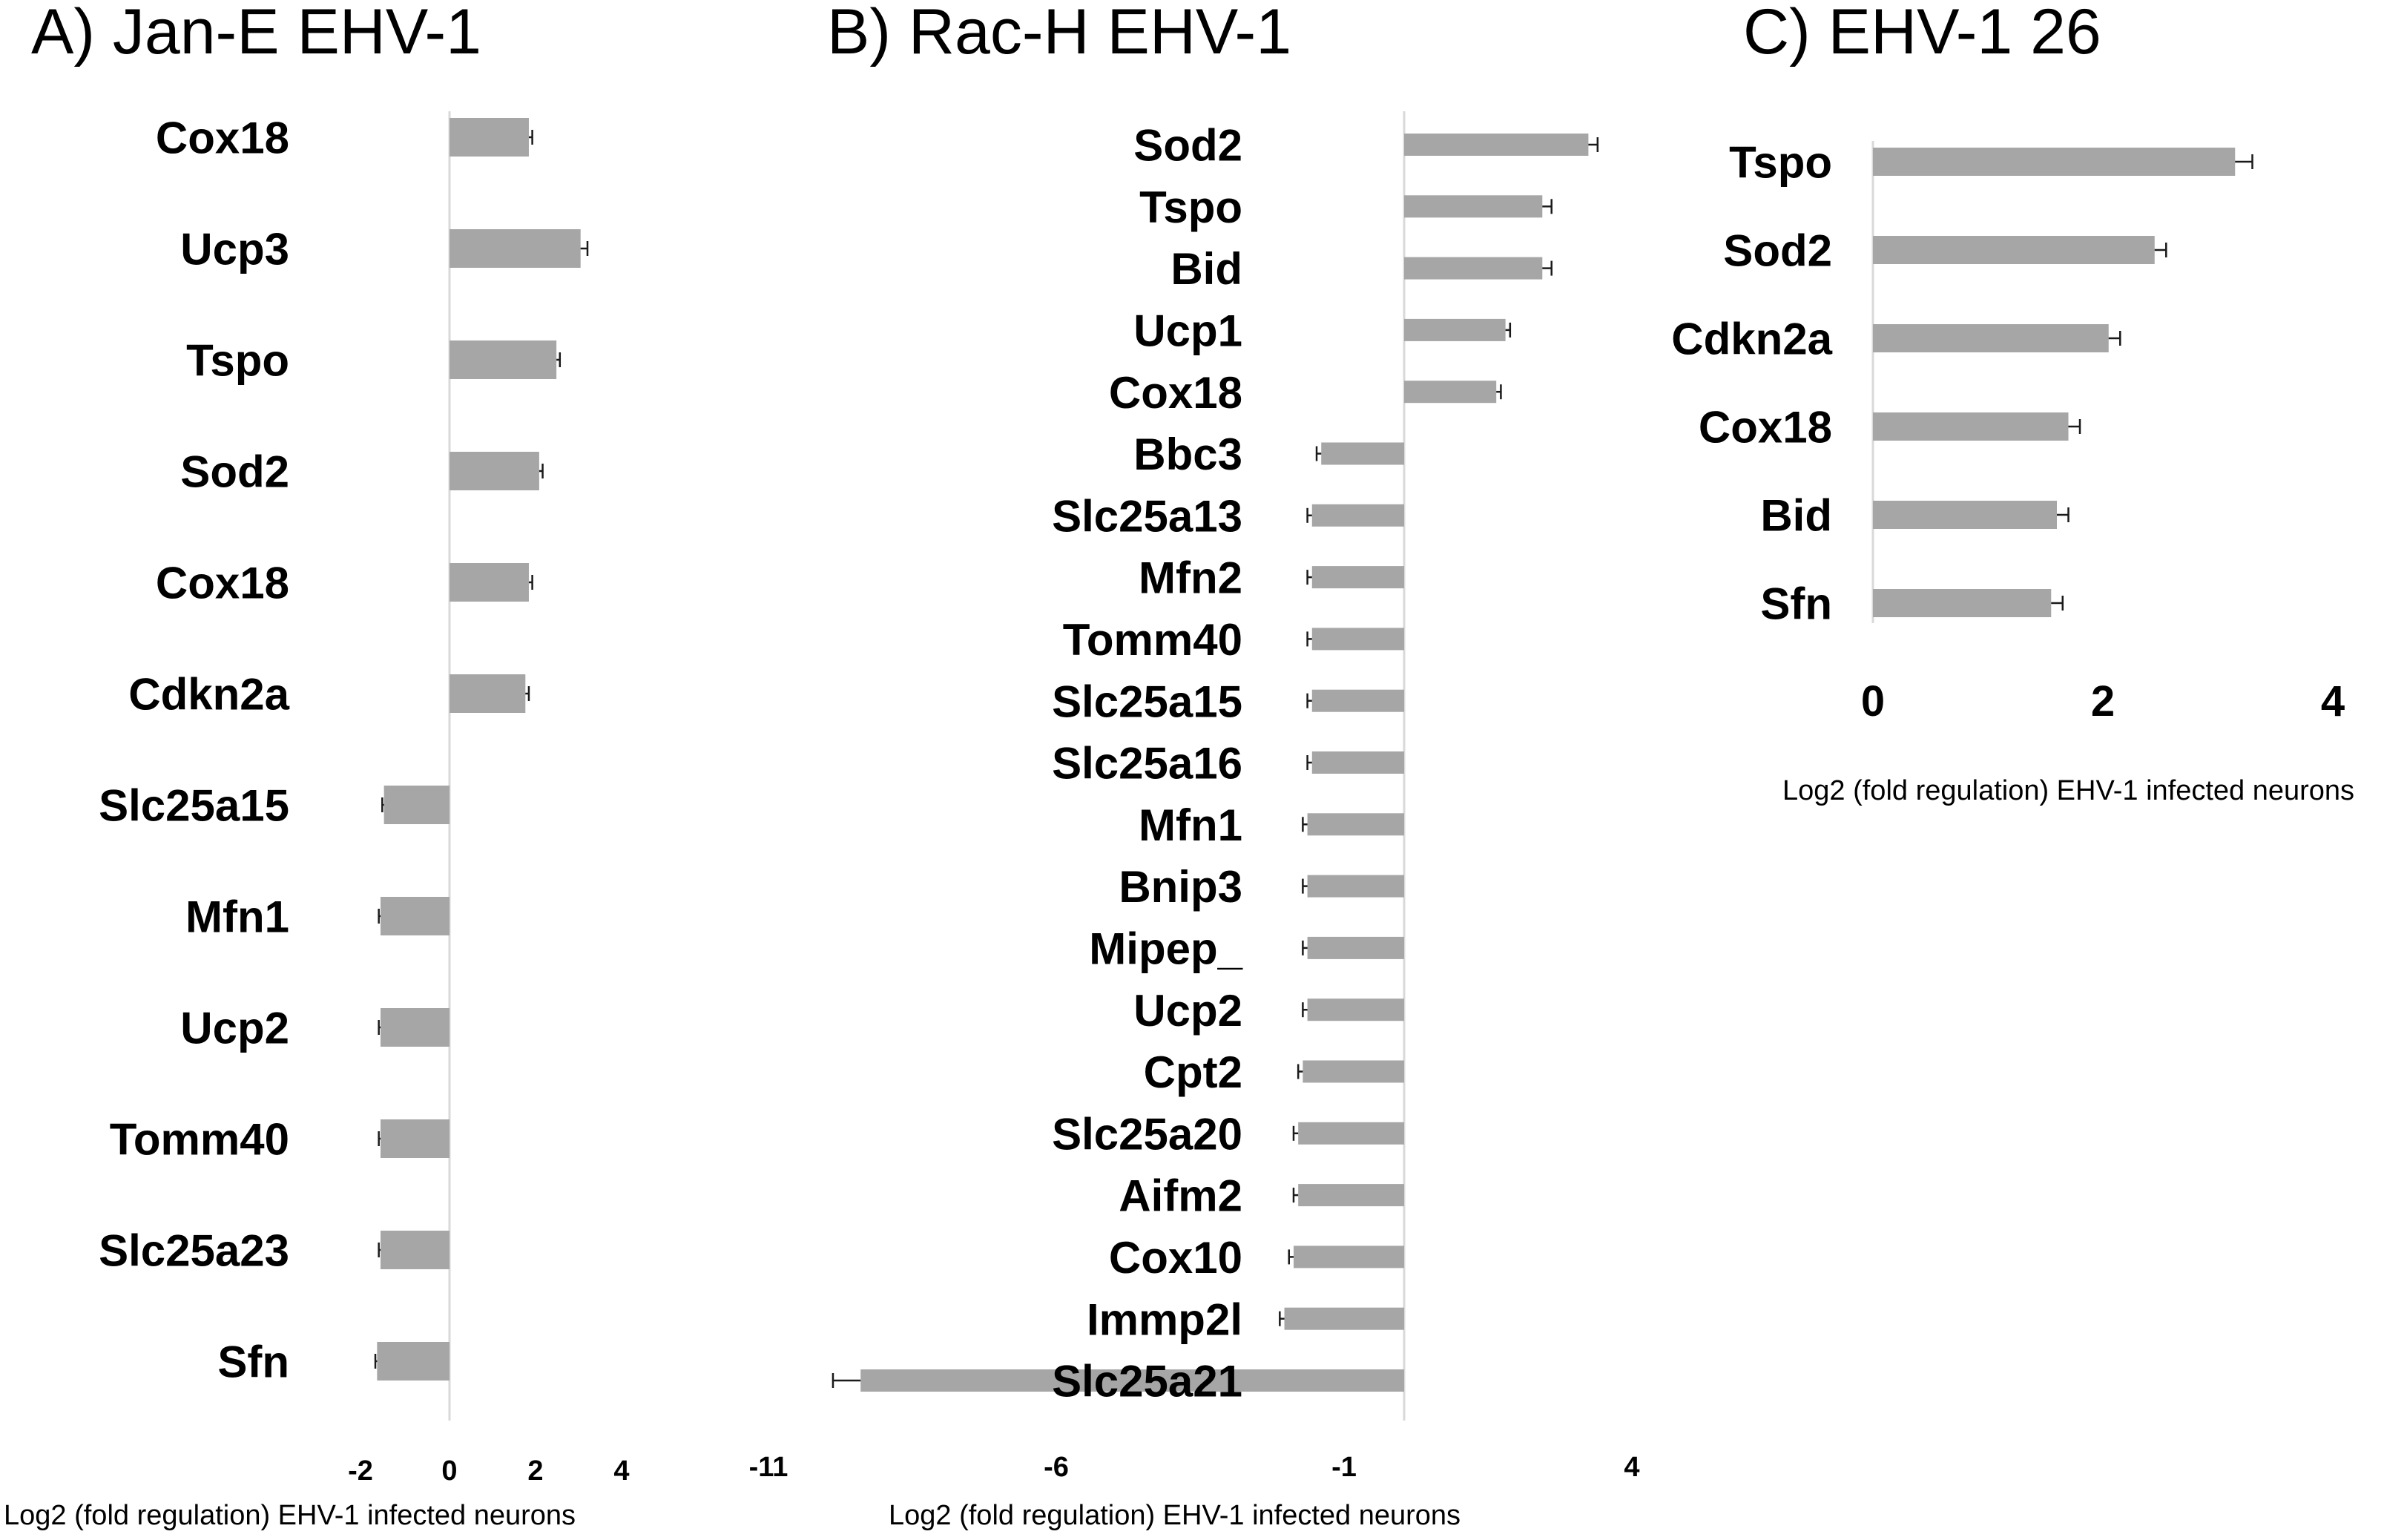 The width and height of the screenshot is (2407, 1540). I want to click on x-tick-label: 4, so click(2333, 701).